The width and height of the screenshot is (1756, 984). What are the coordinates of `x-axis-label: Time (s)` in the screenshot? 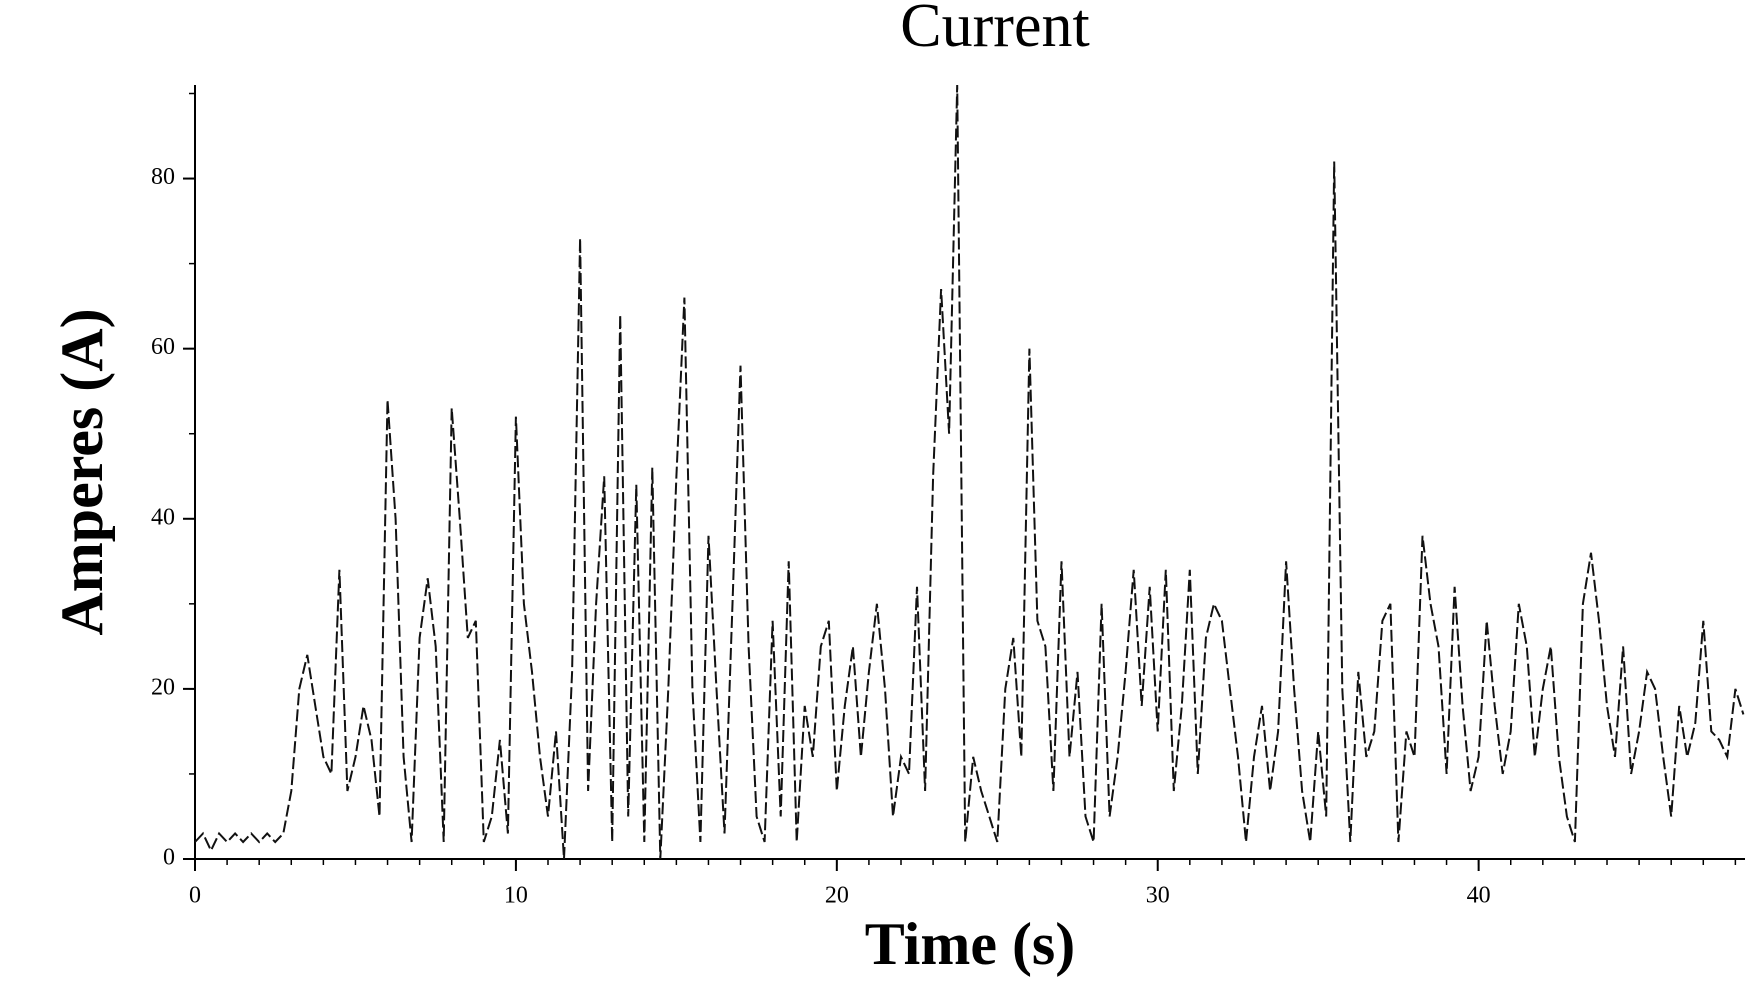 It's located at (970, 944).